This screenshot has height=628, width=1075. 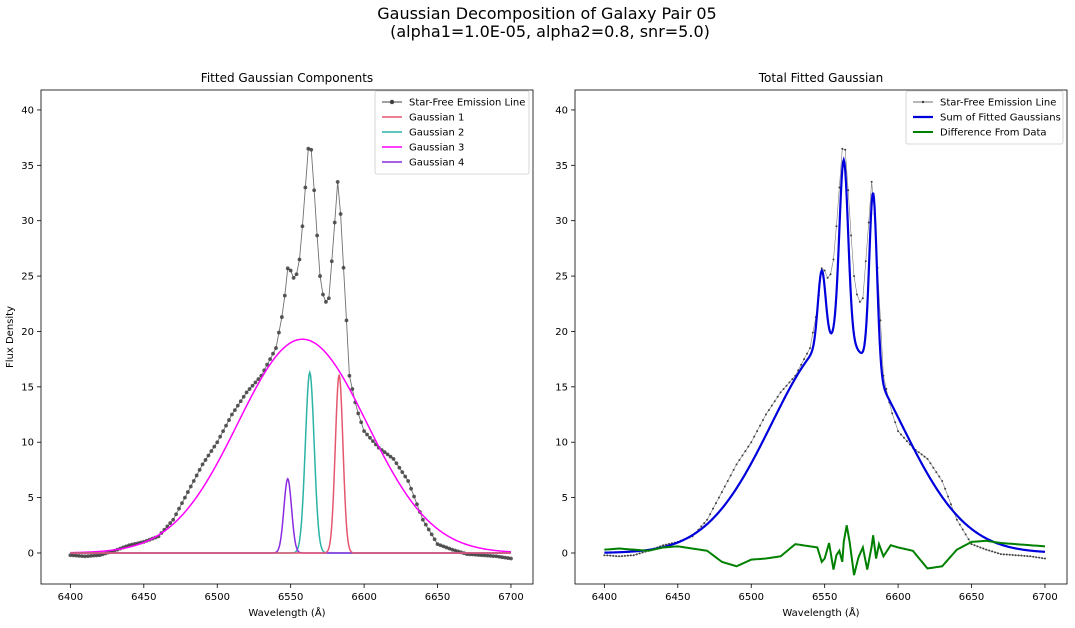 What do you see at coordinates (287, 78) in the screenshot?
I see `panel-title: Fitted Gaussian Components` at bounding box center [287, 78].